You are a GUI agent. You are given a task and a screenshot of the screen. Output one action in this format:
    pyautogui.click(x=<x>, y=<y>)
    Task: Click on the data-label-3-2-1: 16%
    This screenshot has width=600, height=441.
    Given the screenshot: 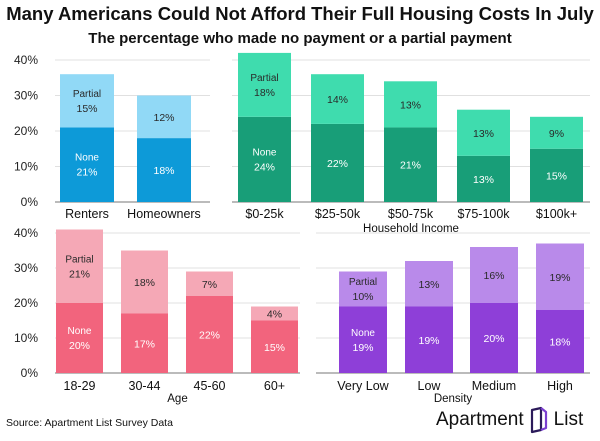 What is the action you would take?
    pyautogui.click(x=493, y=276)
    